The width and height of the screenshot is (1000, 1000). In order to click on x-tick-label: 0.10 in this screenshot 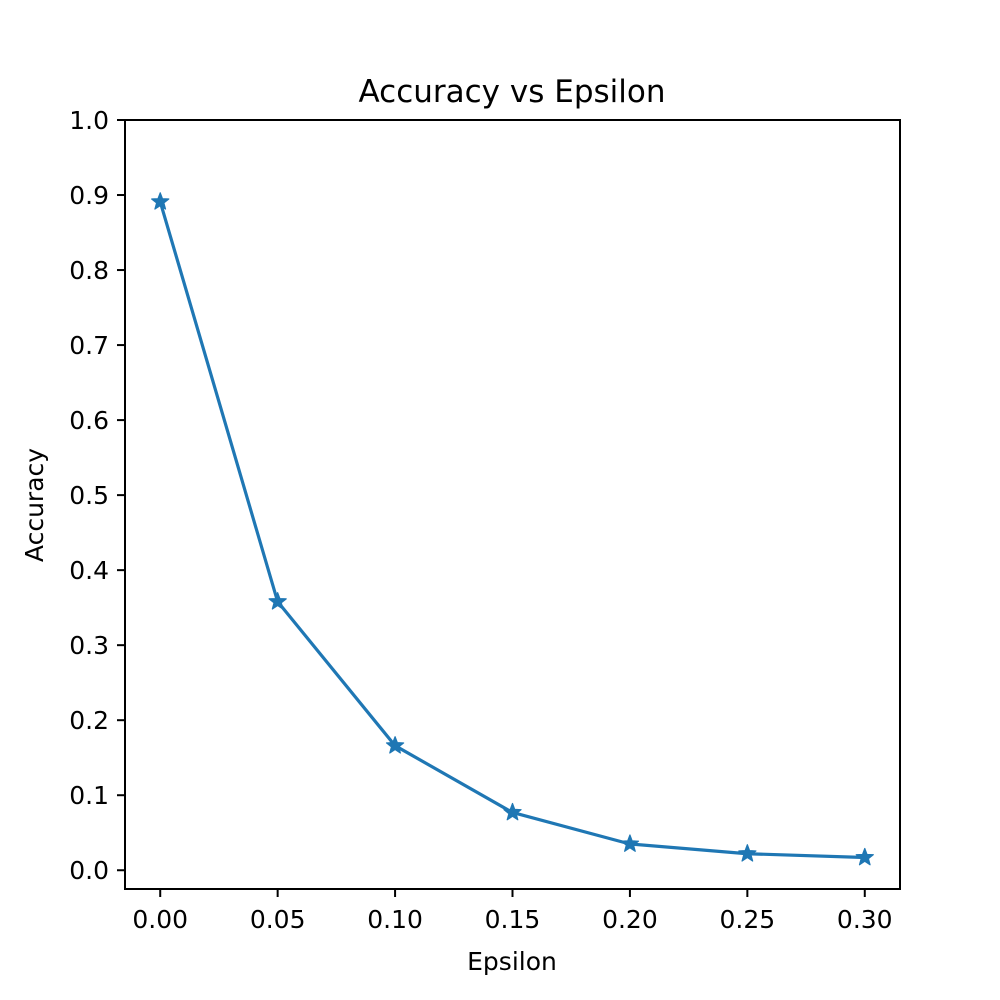, I will do `click(395, 919)`.